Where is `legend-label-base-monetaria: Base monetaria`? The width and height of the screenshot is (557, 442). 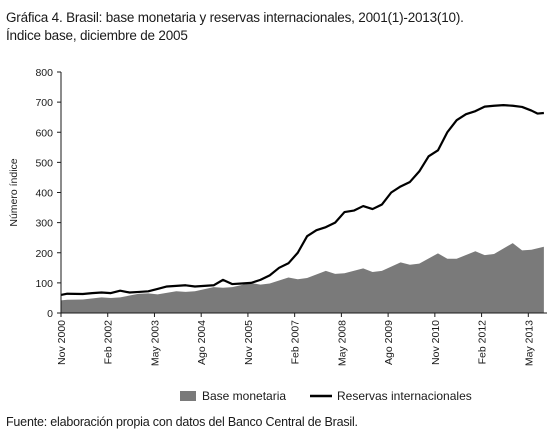
legend-label-base-monetaria: Base monetaria is located at coordinates (244, 396).